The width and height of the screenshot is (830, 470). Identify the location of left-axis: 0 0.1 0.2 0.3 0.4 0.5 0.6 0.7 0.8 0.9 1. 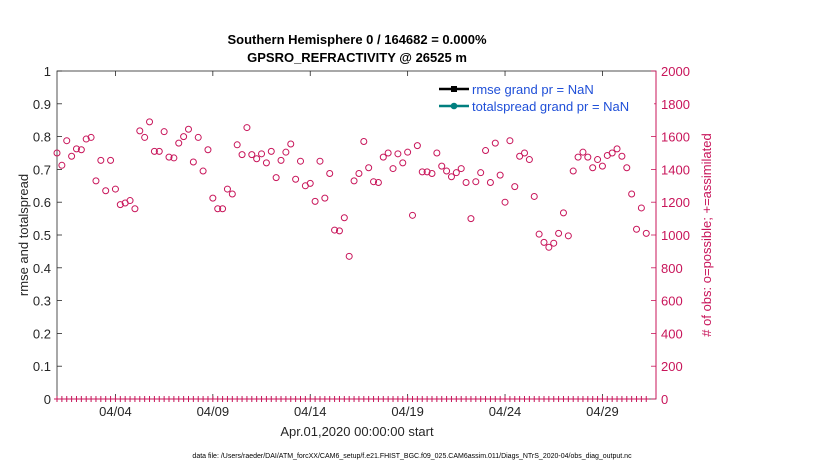
(47, 235).